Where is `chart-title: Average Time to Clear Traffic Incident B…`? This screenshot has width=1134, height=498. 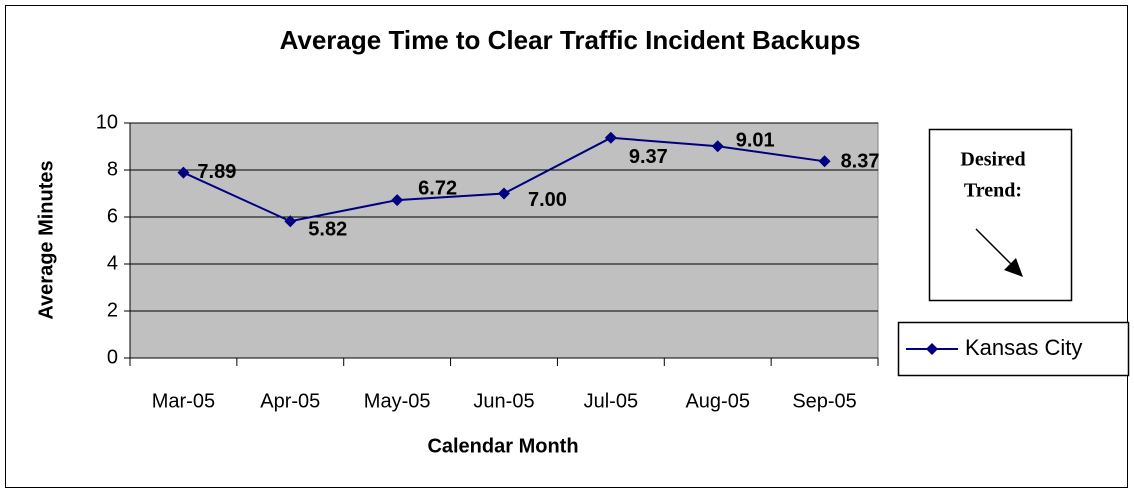 chart-title: Average Time to Clear Traffic Incident B… is located at coordinates (570, 40).